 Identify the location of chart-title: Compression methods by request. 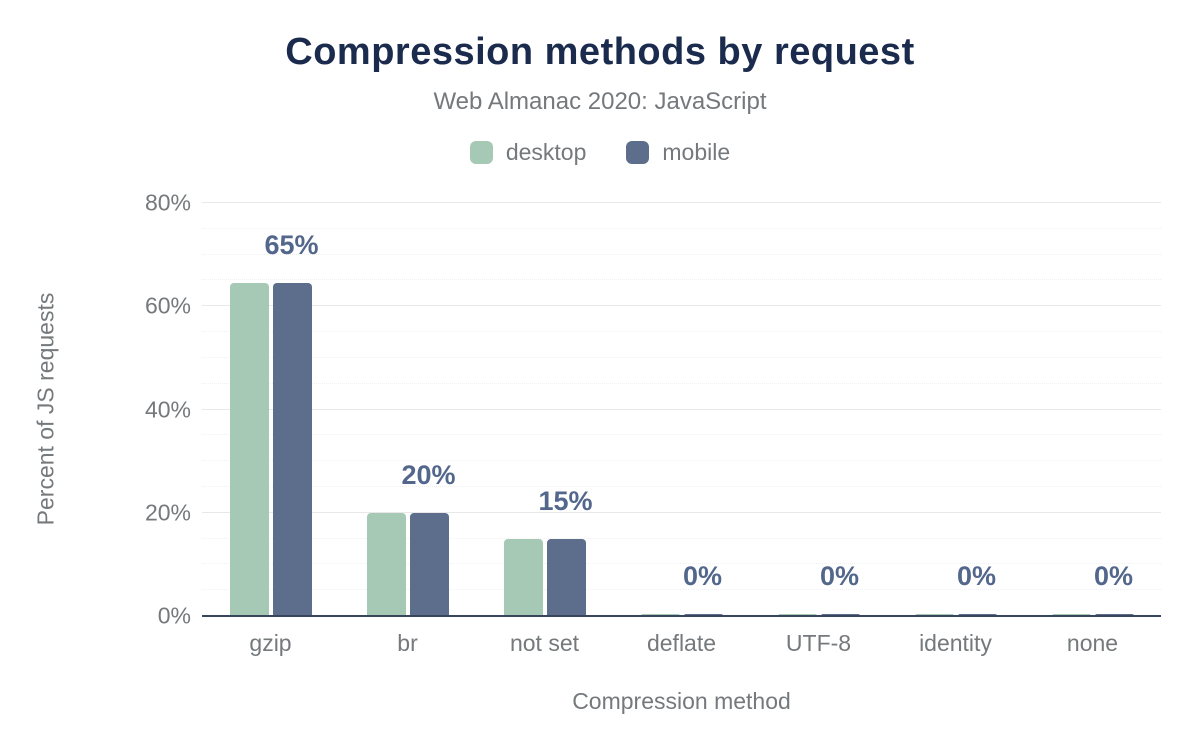
(600, 52).